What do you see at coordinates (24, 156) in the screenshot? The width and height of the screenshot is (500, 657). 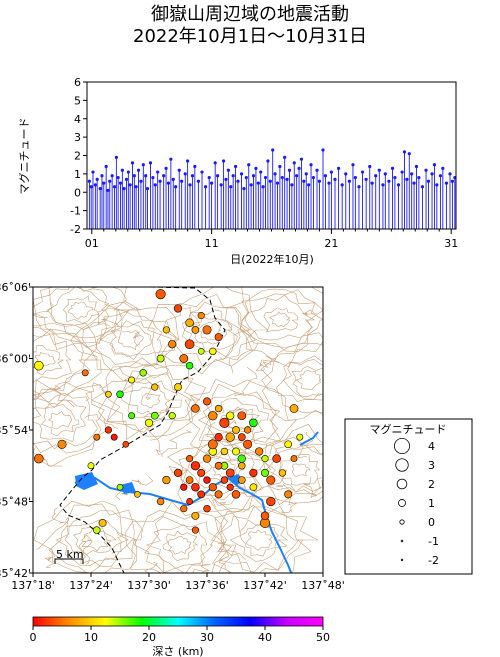 I see `magnitude-axis-label: マグニチュード` at bounding box center [24, 156].